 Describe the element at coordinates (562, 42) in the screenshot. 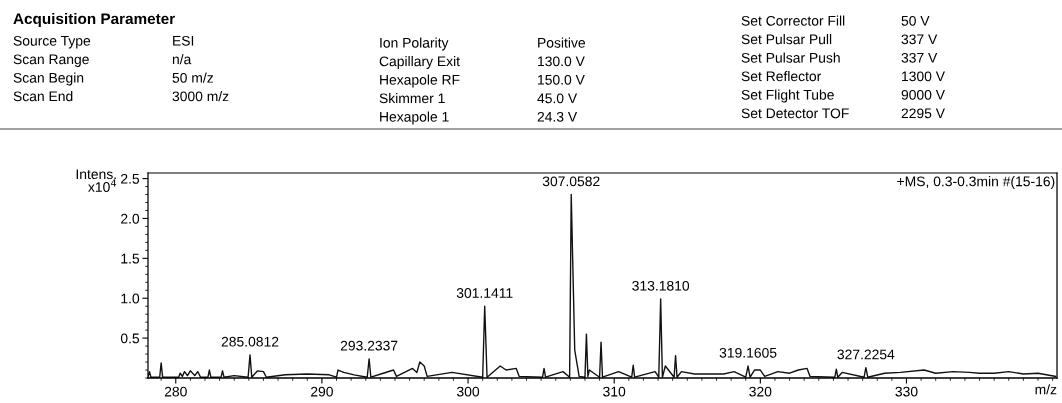

I see `text: Positive` at that location.